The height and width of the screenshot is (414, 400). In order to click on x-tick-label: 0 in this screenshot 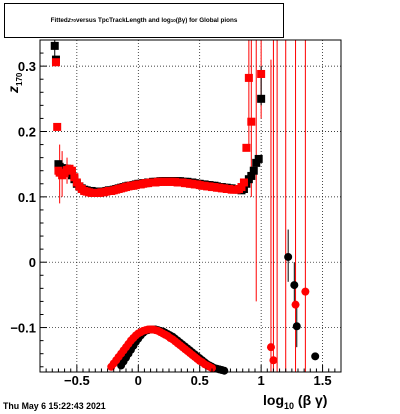, I will do `click(138, 380)`.